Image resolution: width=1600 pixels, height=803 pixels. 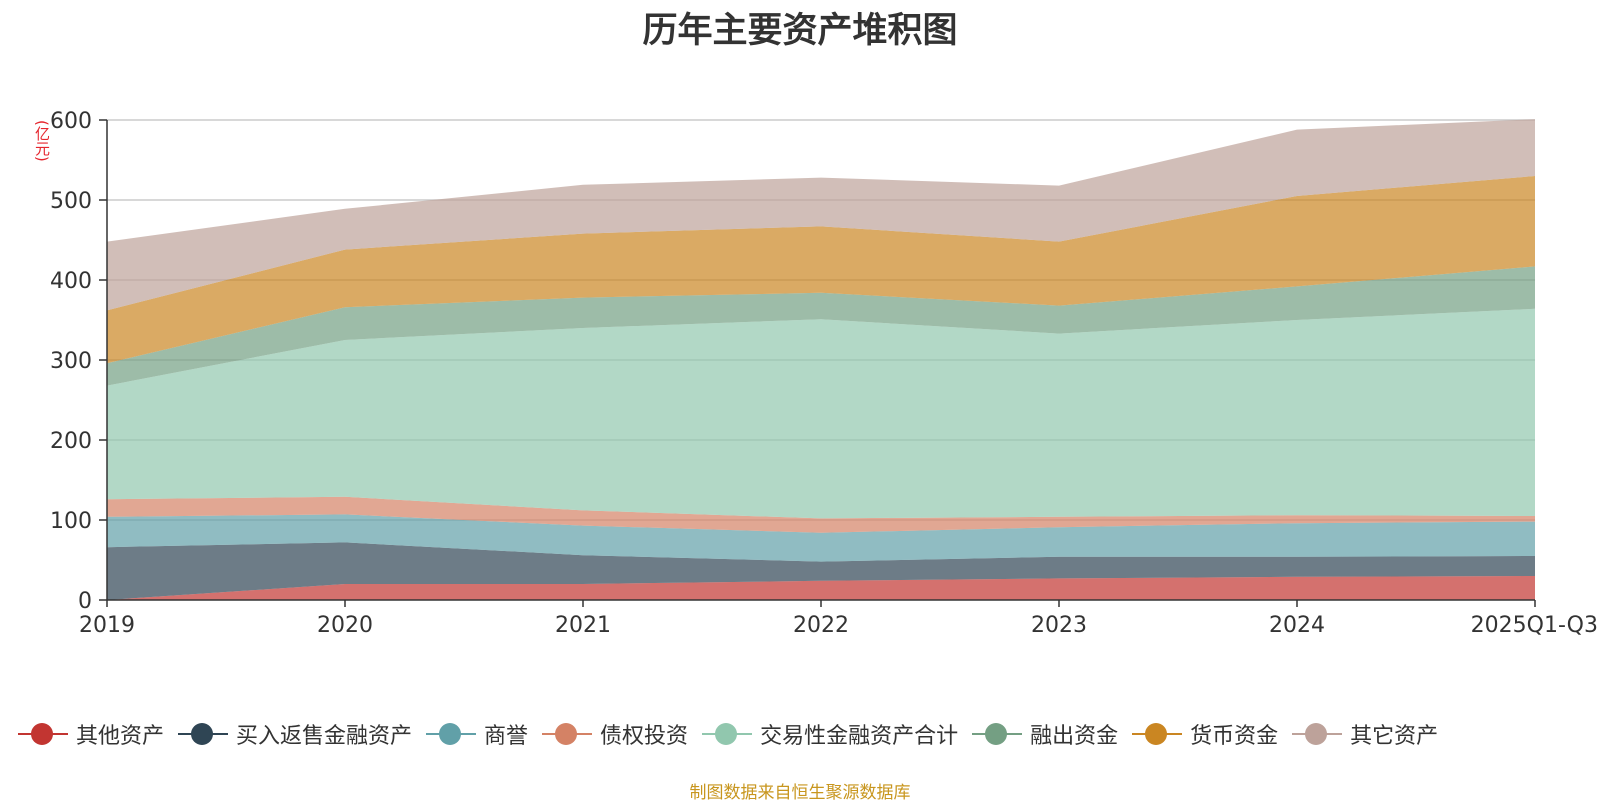 I want to click on x-tick-label: 2025Q1-Q3, so click(x=1534, y=625).